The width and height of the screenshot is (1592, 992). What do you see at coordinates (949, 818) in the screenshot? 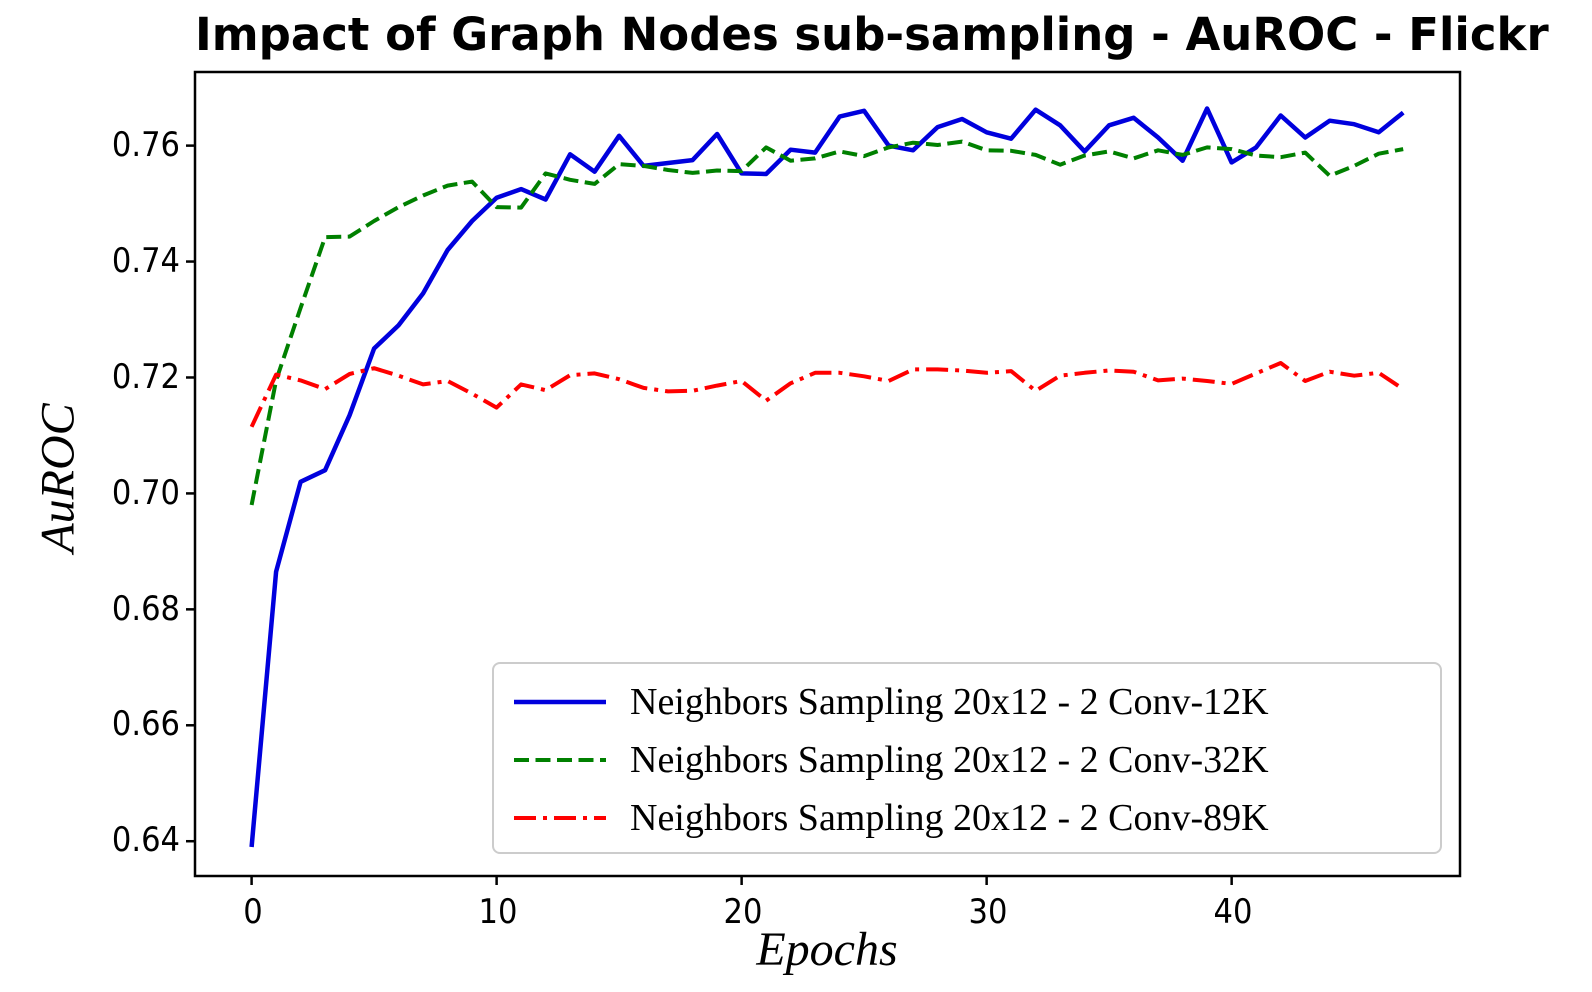
I see `legend-label: Neighbors Sampling 20x12 - 2 Conv-89K` at bounding box center [949, 818].